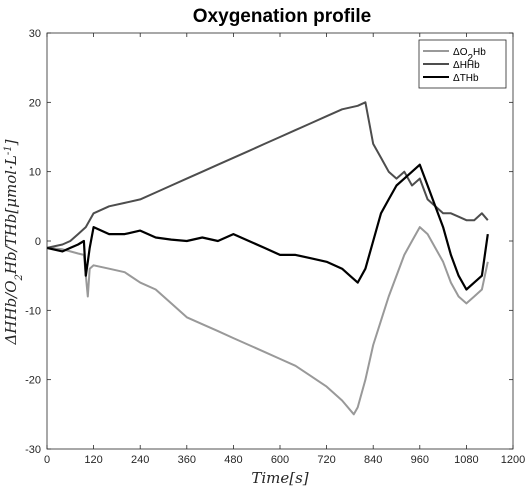  Describe the element at coordinates (420, 460) in the screenshot. I see `x-tick-label: 960` at that location.